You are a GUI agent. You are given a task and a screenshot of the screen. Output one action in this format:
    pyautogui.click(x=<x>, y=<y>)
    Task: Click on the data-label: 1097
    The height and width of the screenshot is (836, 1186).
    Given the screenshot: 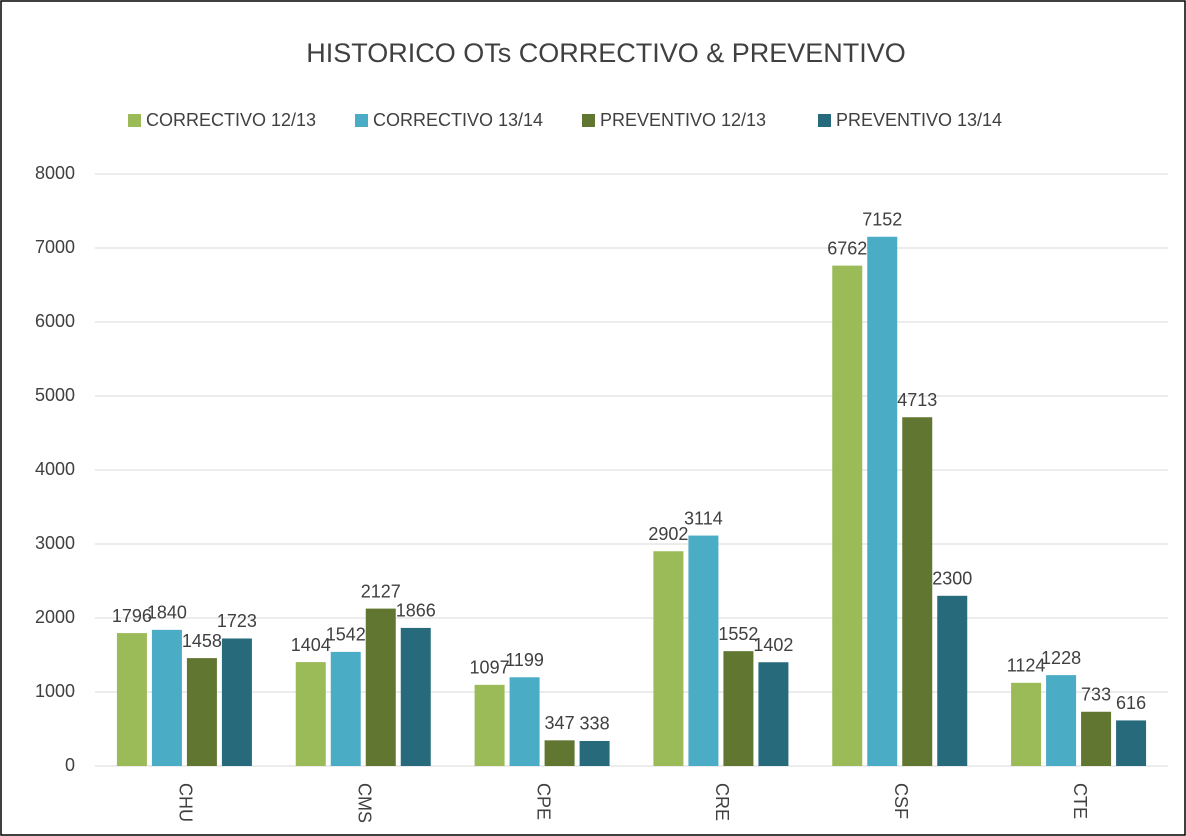 What is the action you would take?
    pyautogui.click(x=490, y=668)
    